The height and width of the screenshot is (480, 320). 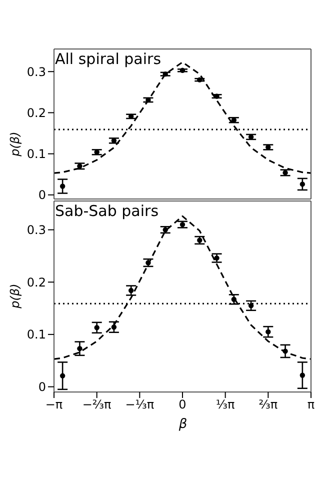 I want to click on x-tick-label: ⅔π, so click(x=268, y=405).